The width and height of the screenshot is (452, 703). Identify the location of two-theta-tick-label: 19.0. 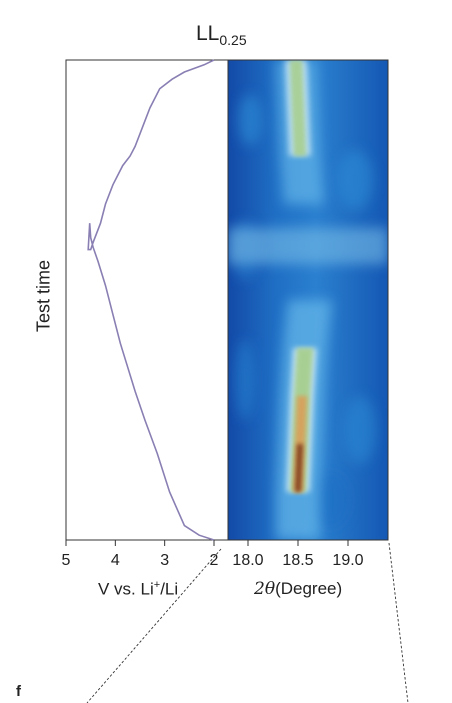
(347, 560).